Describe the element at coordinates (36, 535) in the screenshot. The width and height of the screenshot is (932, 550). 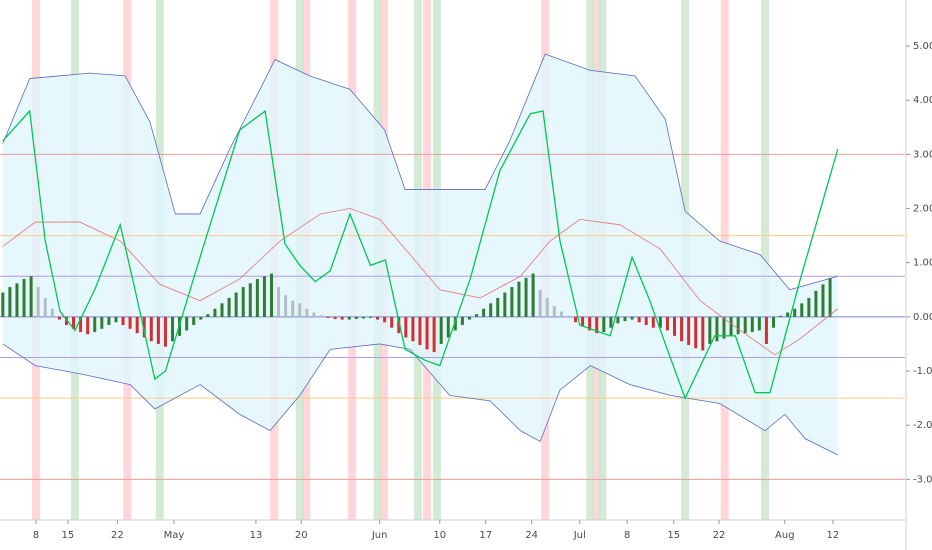
I see `x-tick-label: 8` at that location.